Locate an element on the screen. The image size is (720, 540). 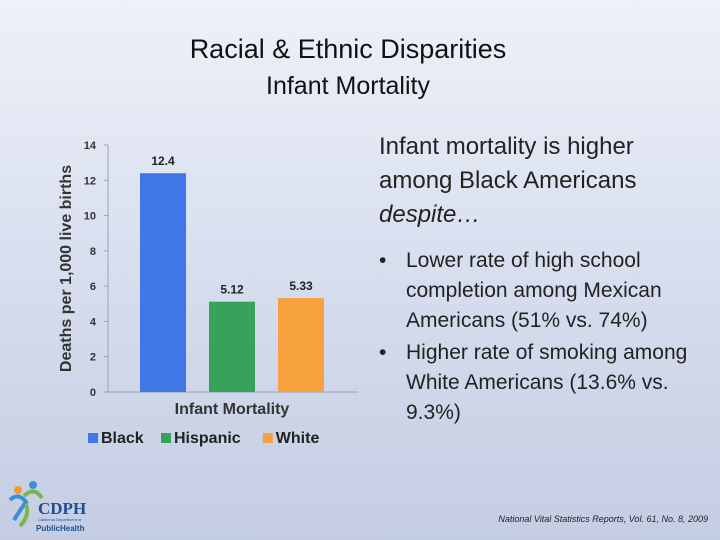
legend-swatch-white is located at coordinates (267, 438).